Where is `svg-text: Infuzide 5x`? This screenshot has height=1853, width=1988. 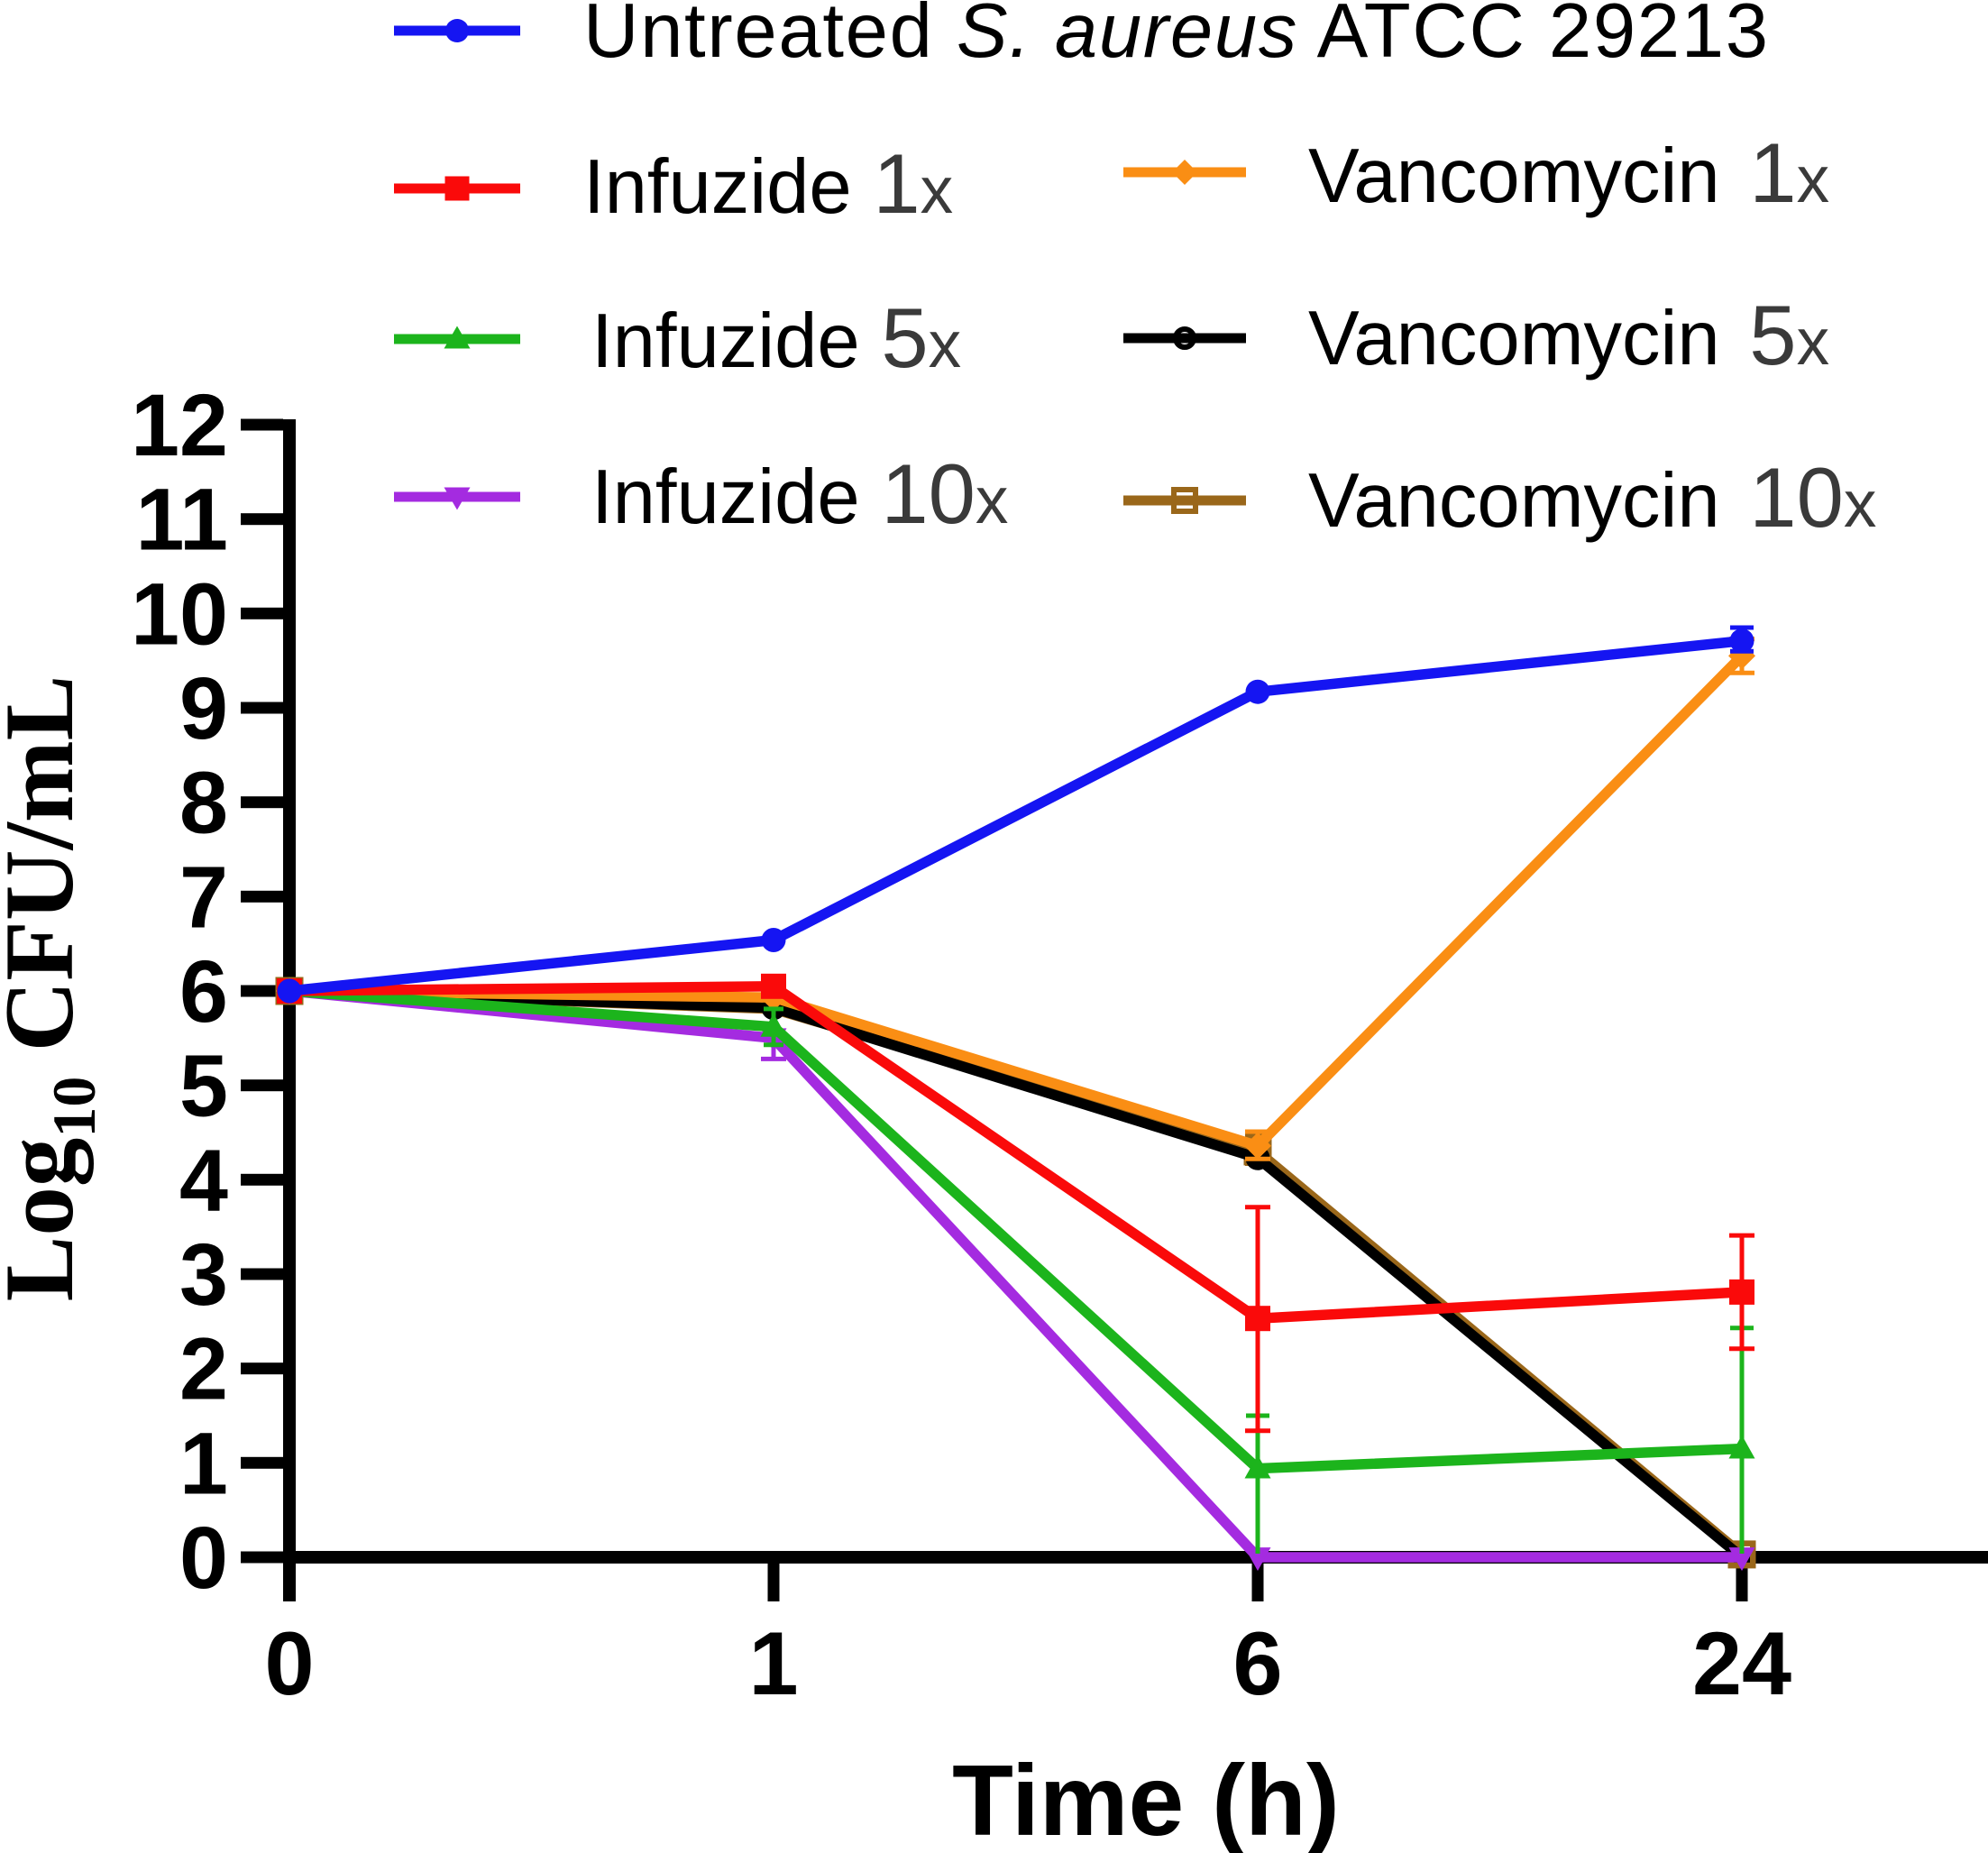 svg-text: Infuzide 5x is located at coordinates (776, 337).